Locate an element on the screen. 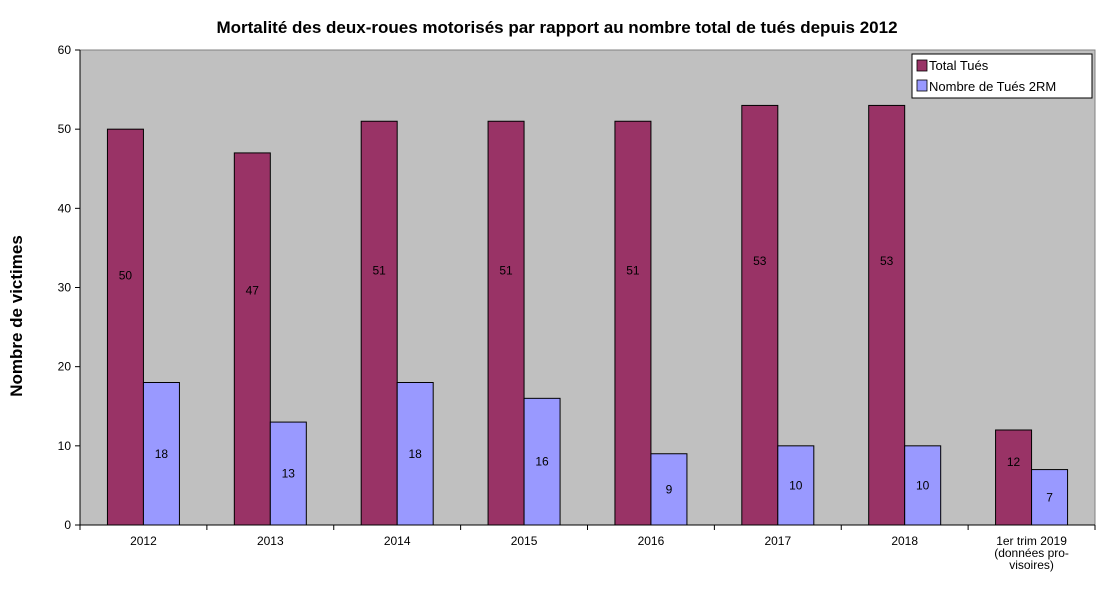 The image size is (1110, 599). legend-box is located at coordinates (1002, 76).